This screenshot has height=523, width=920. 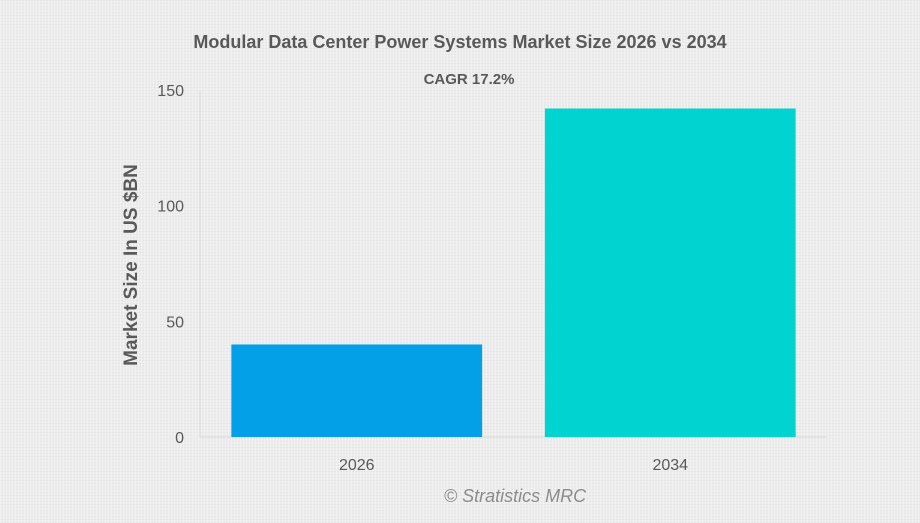 I want to click on cagr-annotation: CAGR 17.2%, so click(x=469, y=79).